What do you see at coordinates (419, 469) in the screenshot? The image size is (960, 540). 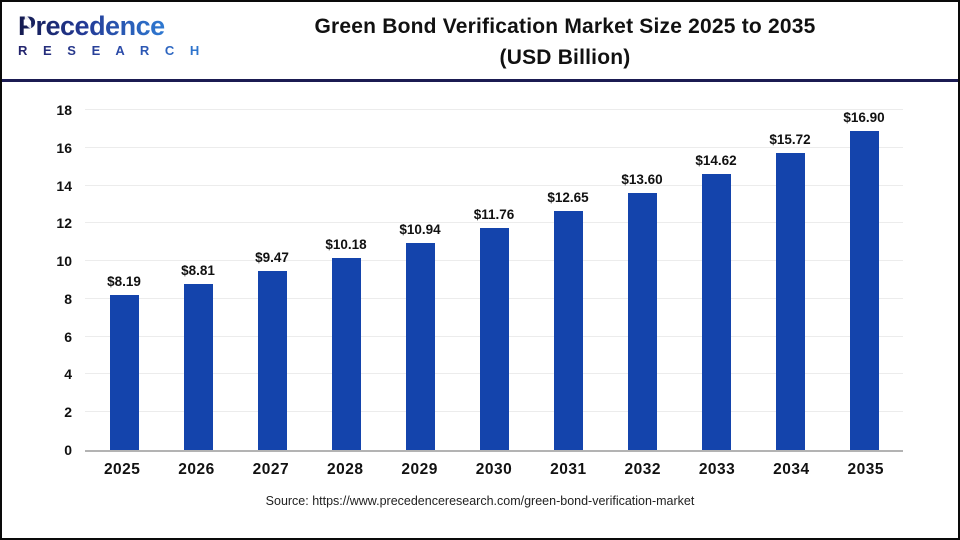 I see `x-tick-label: 2029` at bounding box center [419, 469].